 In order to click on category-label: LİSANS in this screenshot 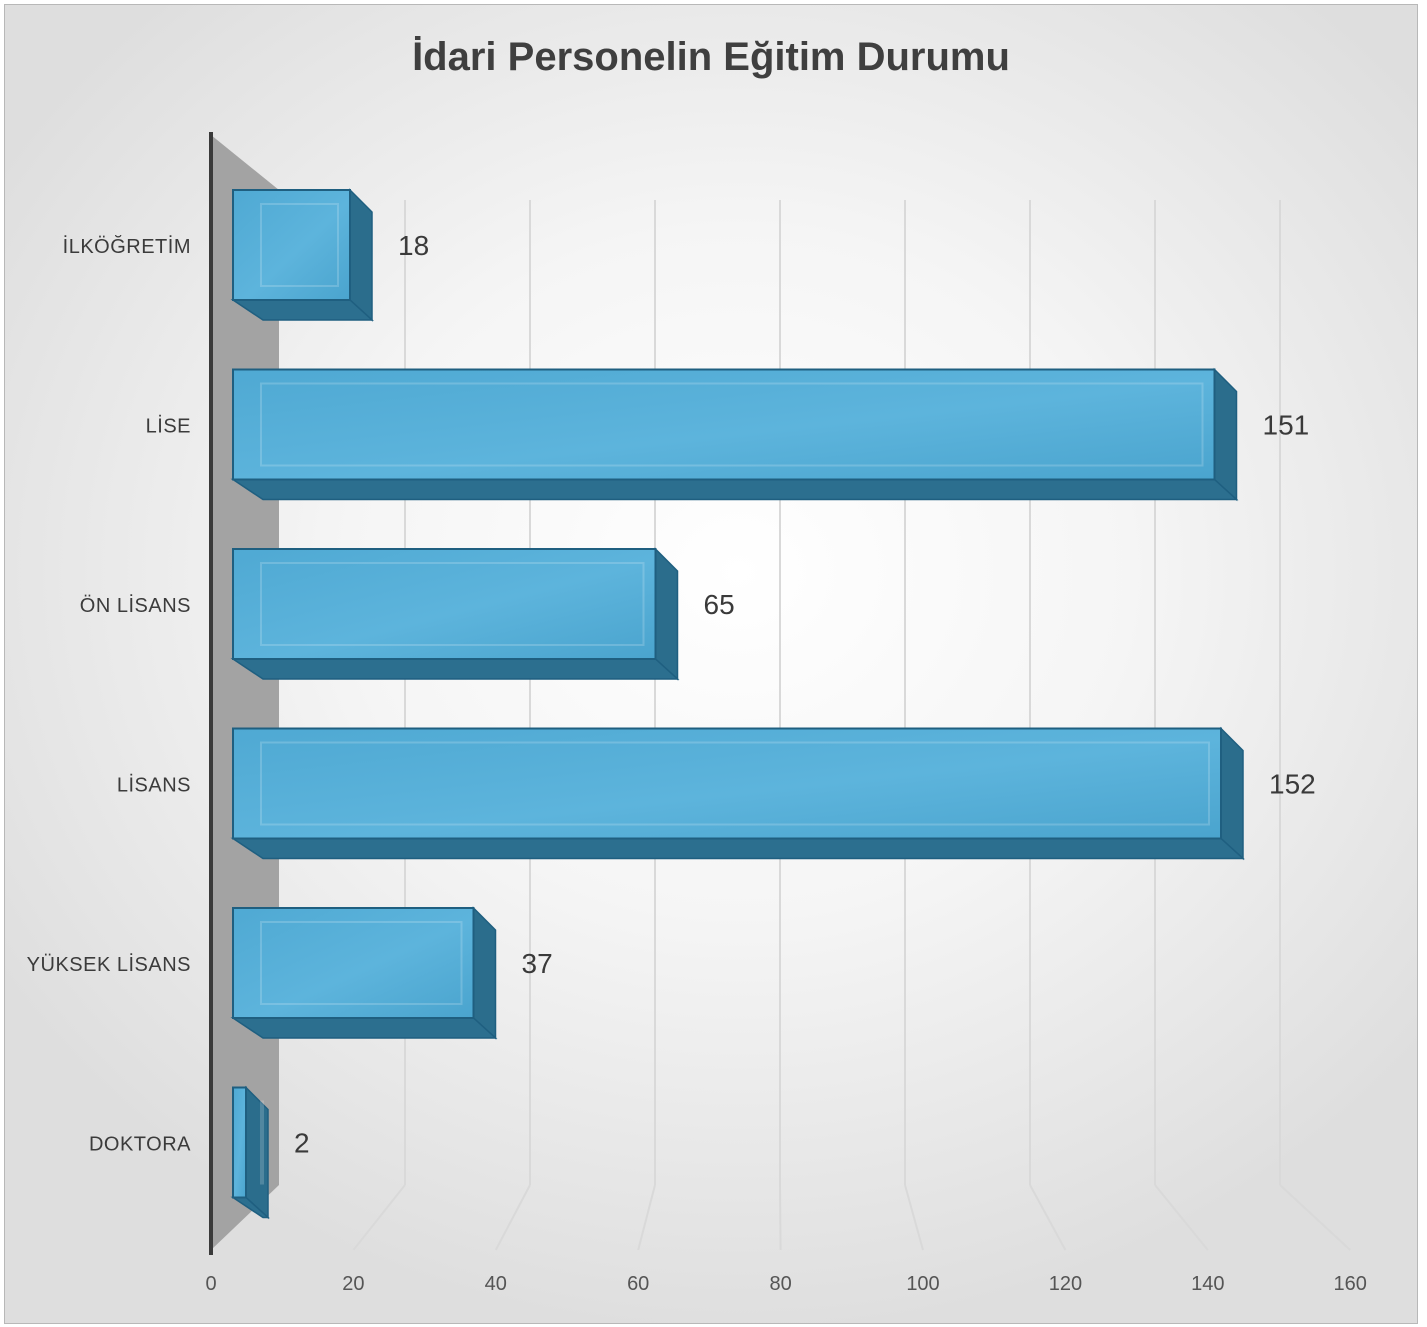, I will do `click(154, 785)`.